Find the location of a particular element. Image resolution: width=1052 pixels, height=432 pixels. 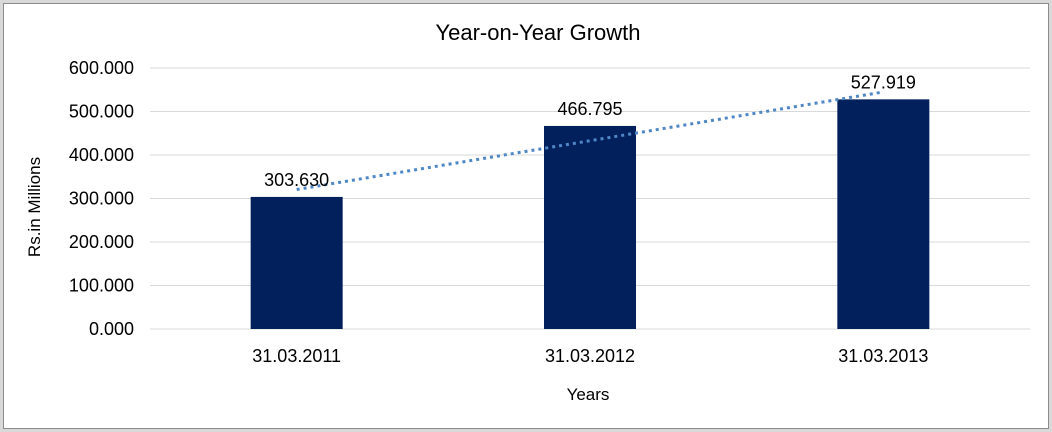

value-label: 303.630 is located at coordinates (296, 180).